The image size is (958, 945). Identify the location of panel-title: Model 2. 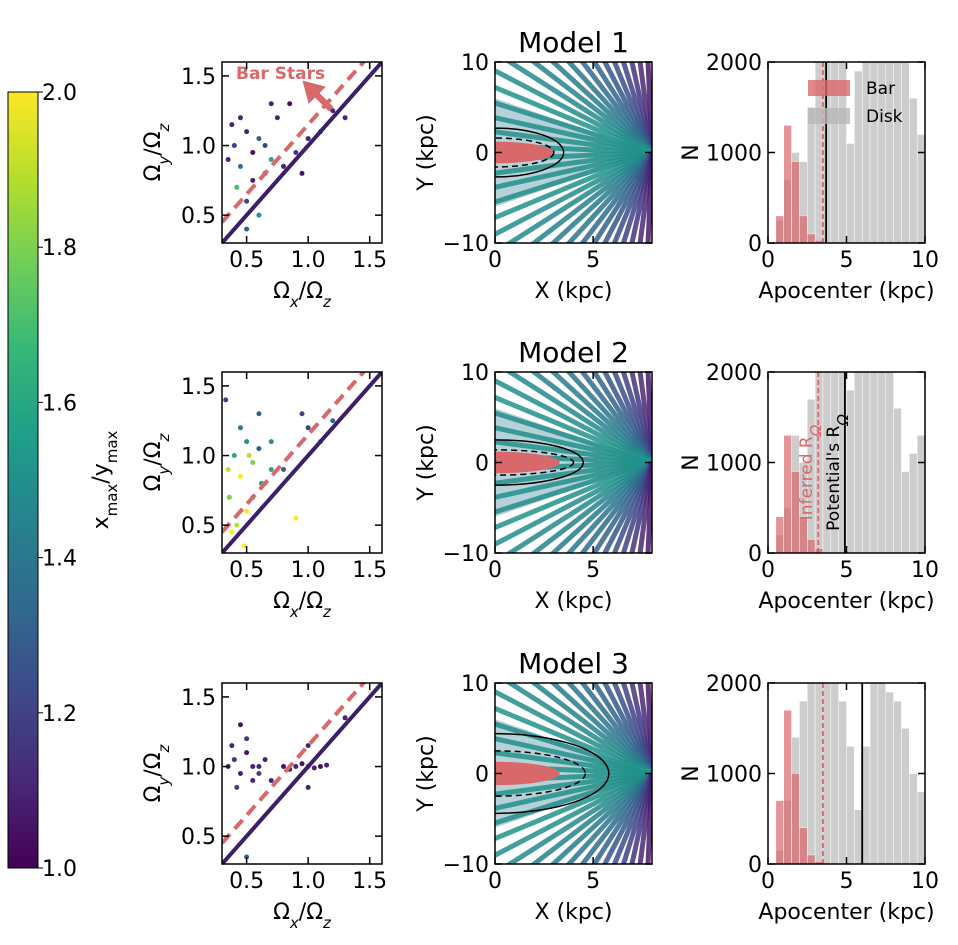
(573, 352).